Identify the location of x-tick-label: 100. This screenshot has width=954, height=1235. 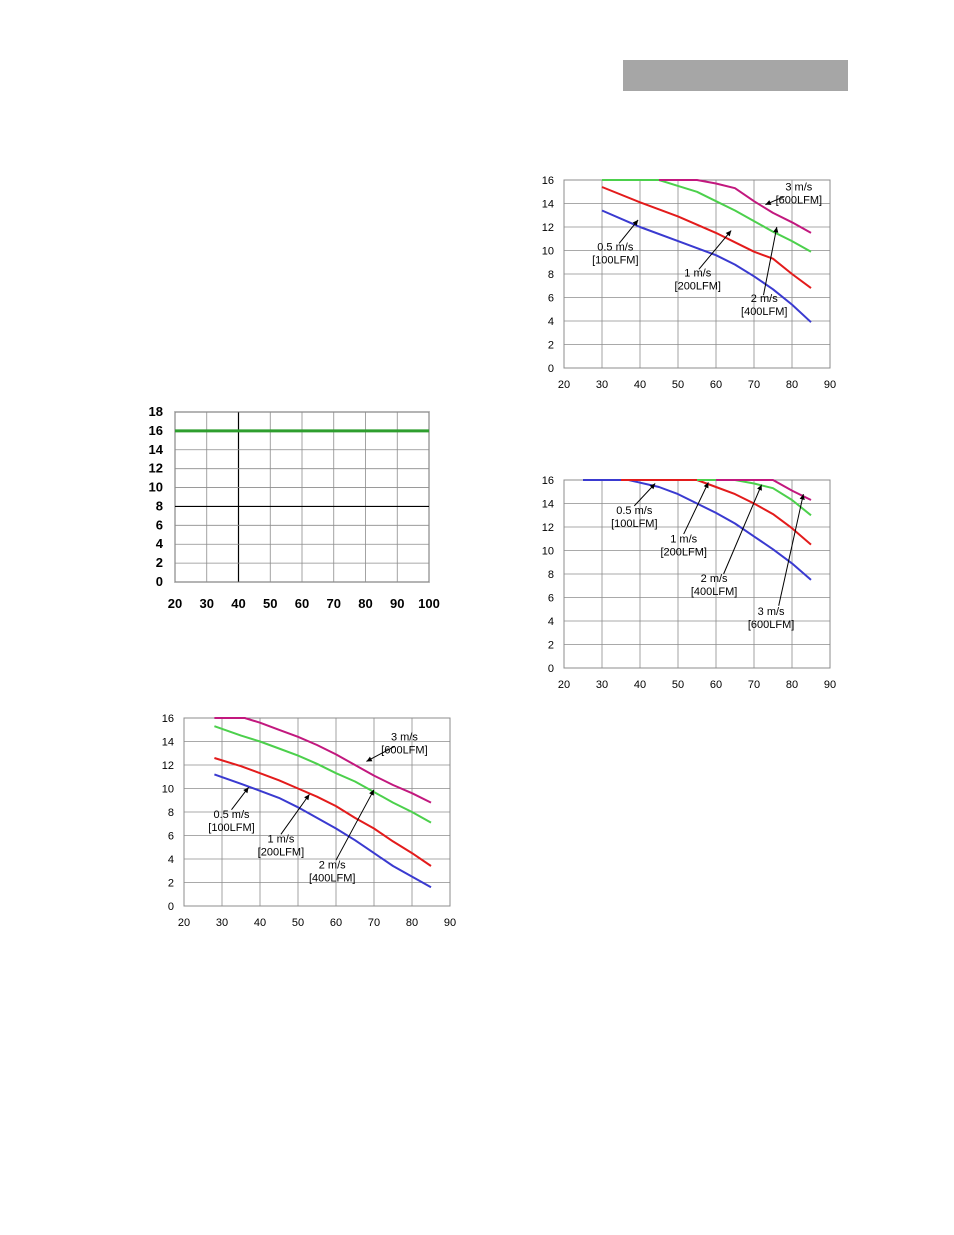
(429, 603).